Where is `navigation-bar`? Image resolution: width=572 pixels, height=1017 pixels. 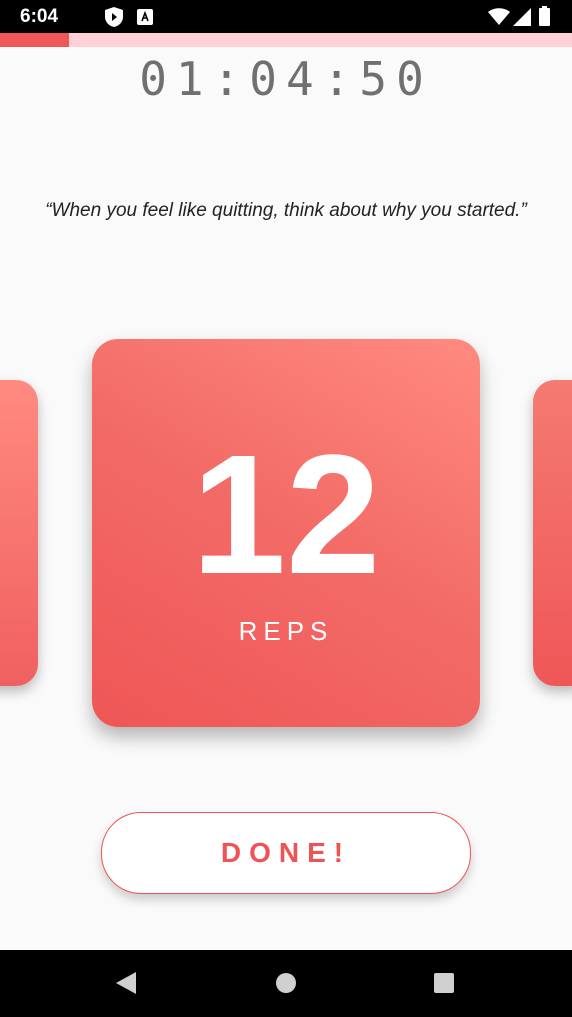 navigation-bar is located at coordinates (286, 983).